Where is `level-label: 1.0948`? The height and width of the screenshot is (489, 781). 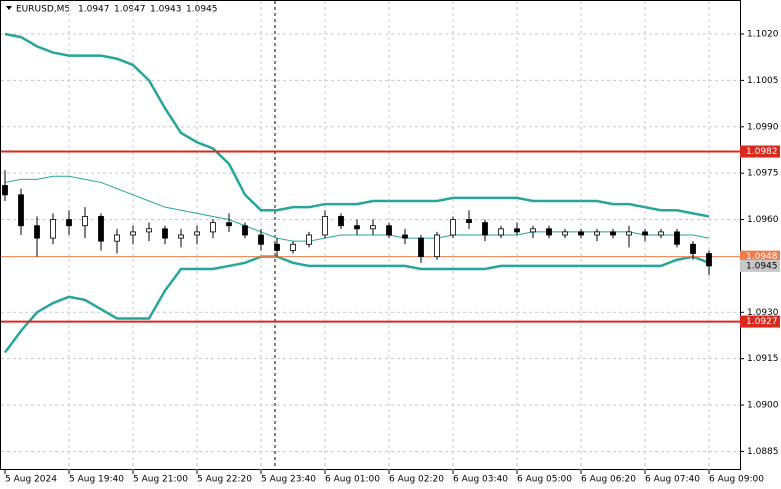 level-label: 1.0948 is located at coordinates (762, 257).